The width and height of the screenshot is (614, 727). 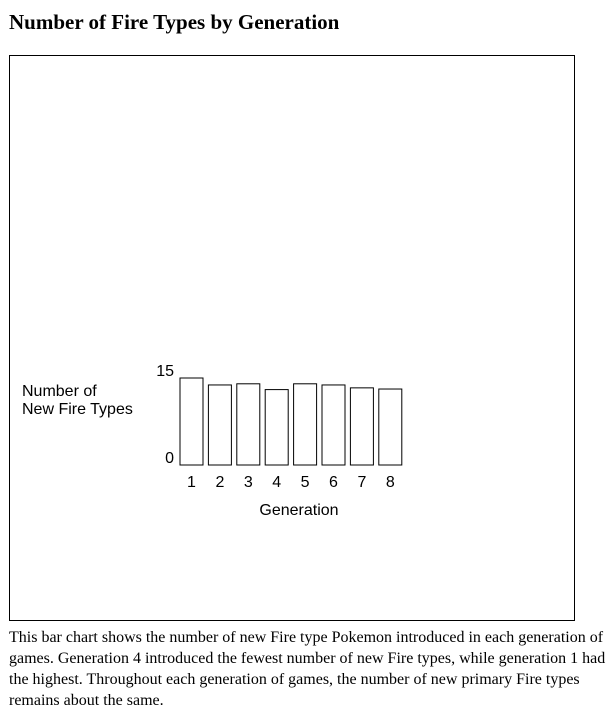 What do you see at coordinates (165, 415) in the screenshot?
I see `y-axis-ticks: 0 15` at bounding box center [165, 415].